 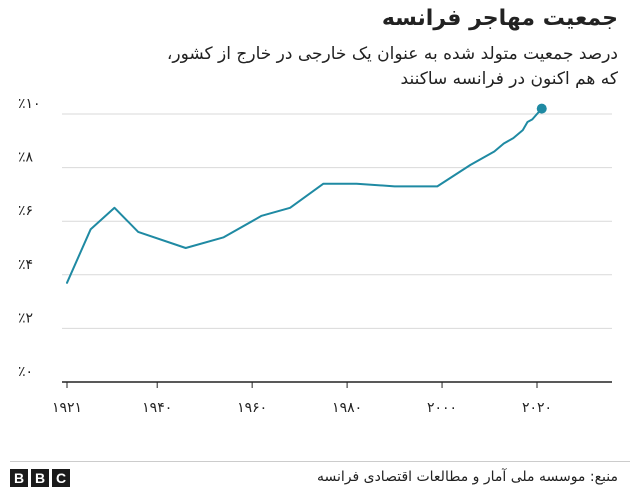 What do you see at coordinates (29, 238) in the screenshot?
I see `y-axis-tick-labels: ٪۰ ٪۲ ٪۴ ٪۶ ٪۸ ٪۱۰` at bounding box center [29, 238].